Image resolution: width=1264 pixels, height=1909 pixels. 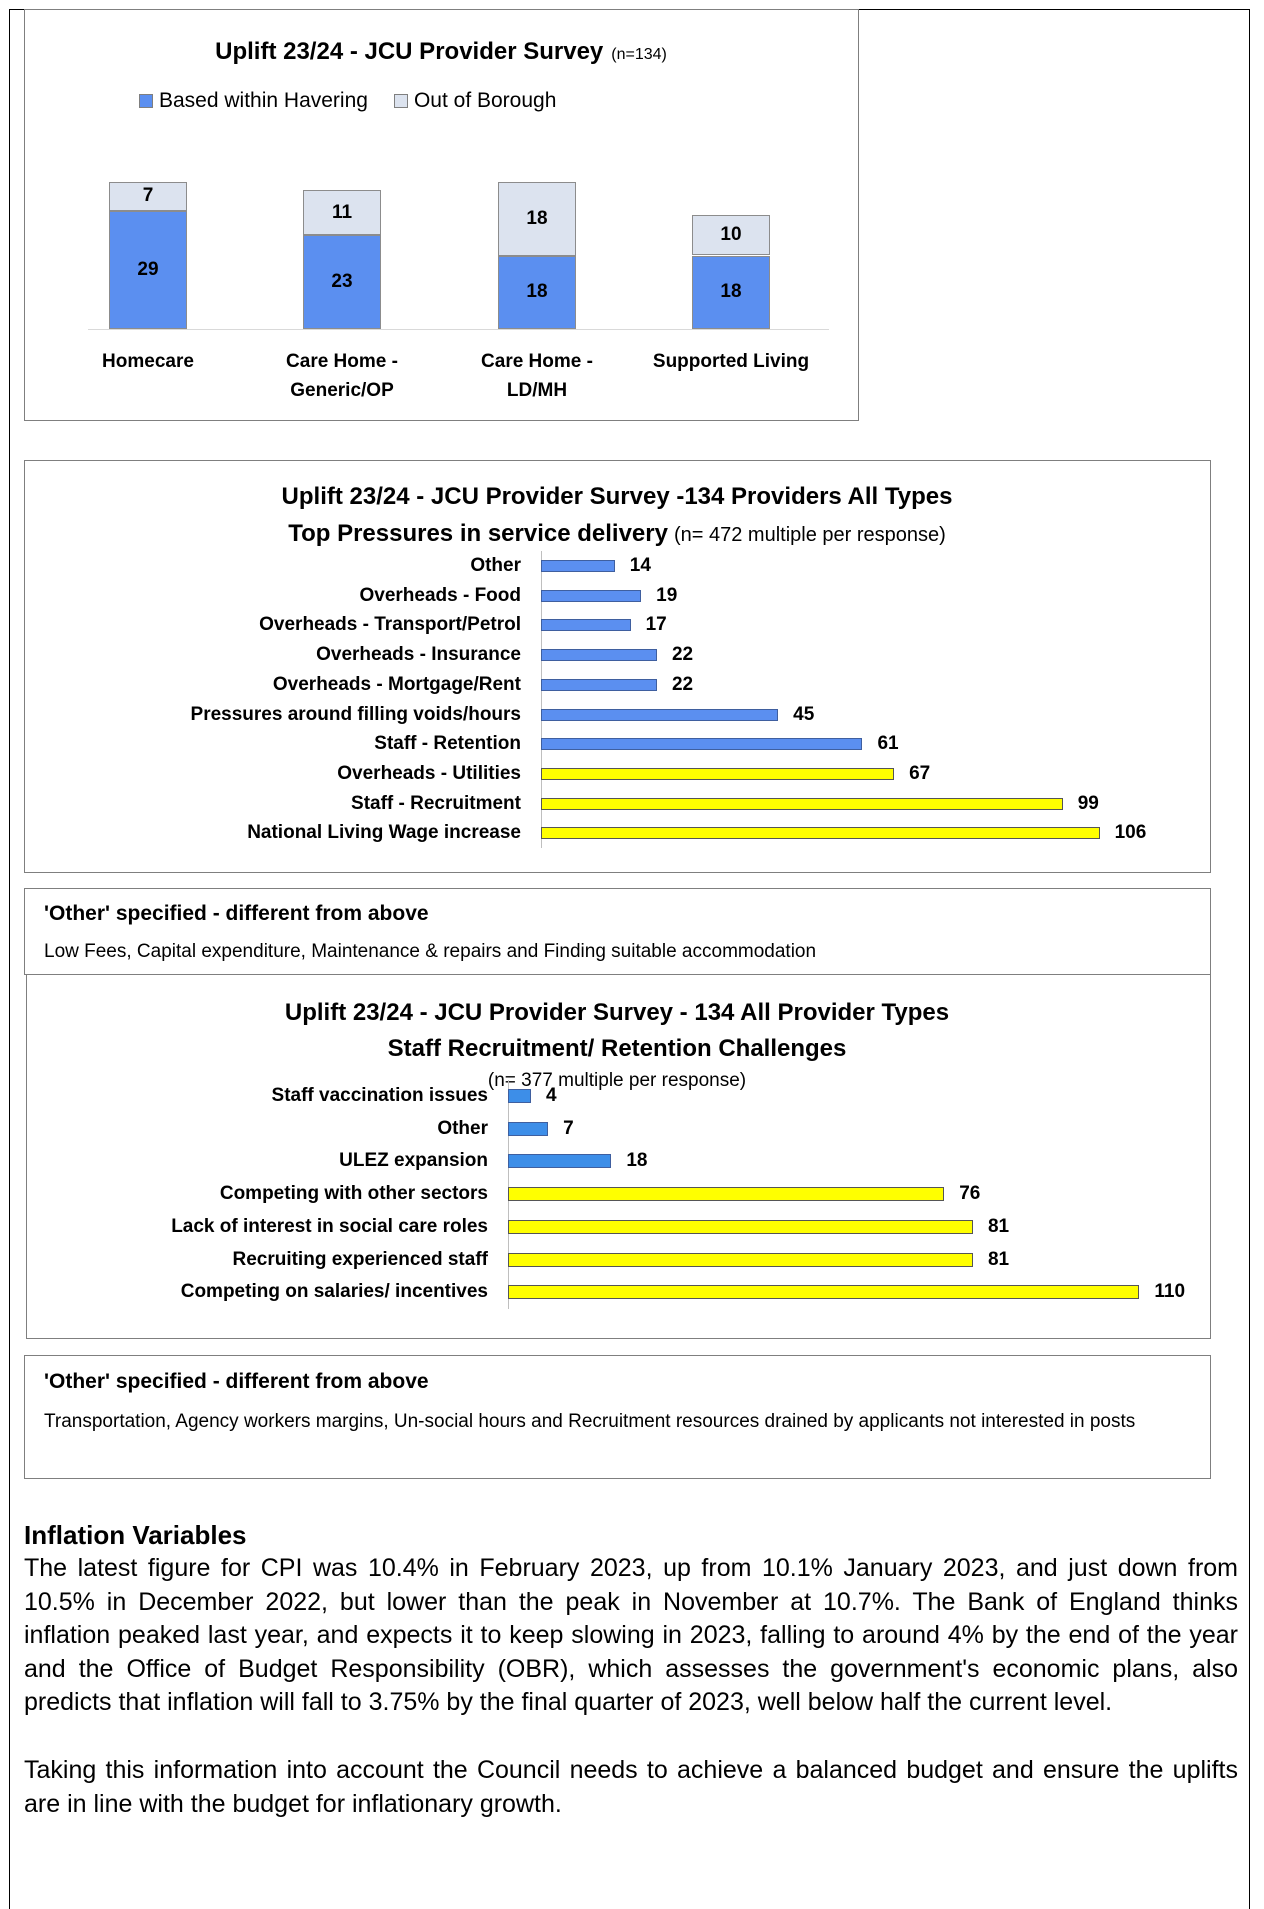 What do you see at coordinates (1170, 1292) in the screenshot?
I see `value-label: 110` at bounding box center [1170, 1292].